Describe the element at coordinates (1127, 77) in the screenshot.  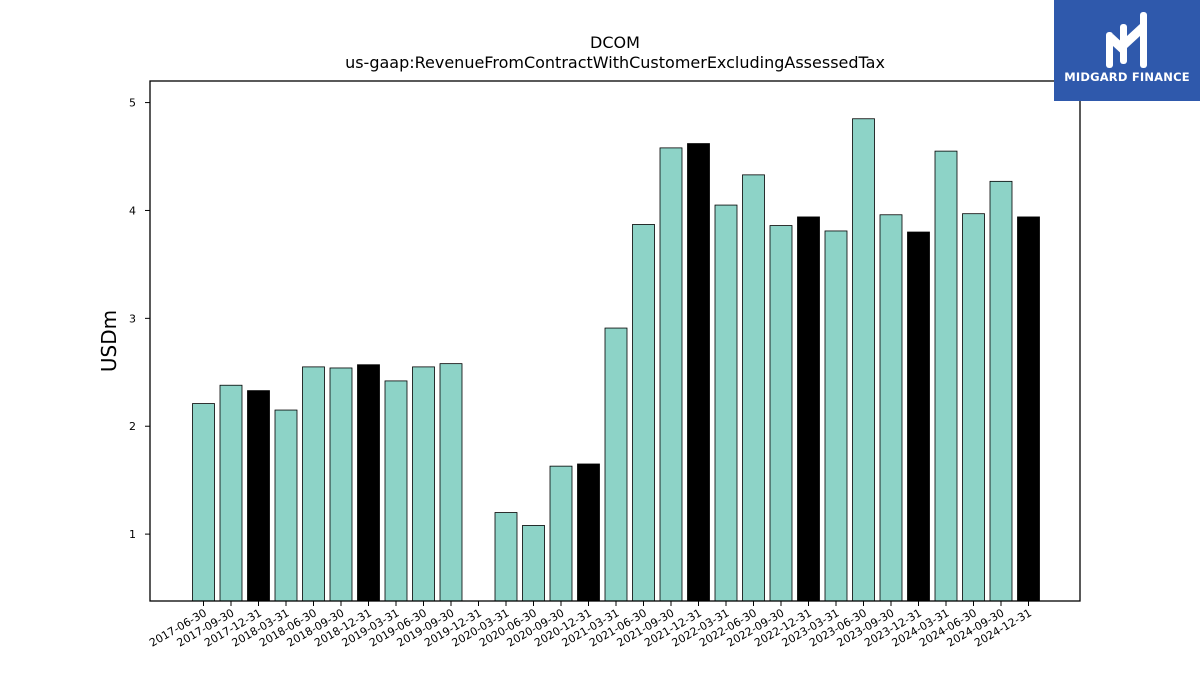
I see `logo-text: MIDGARD FINANCE` at that location.